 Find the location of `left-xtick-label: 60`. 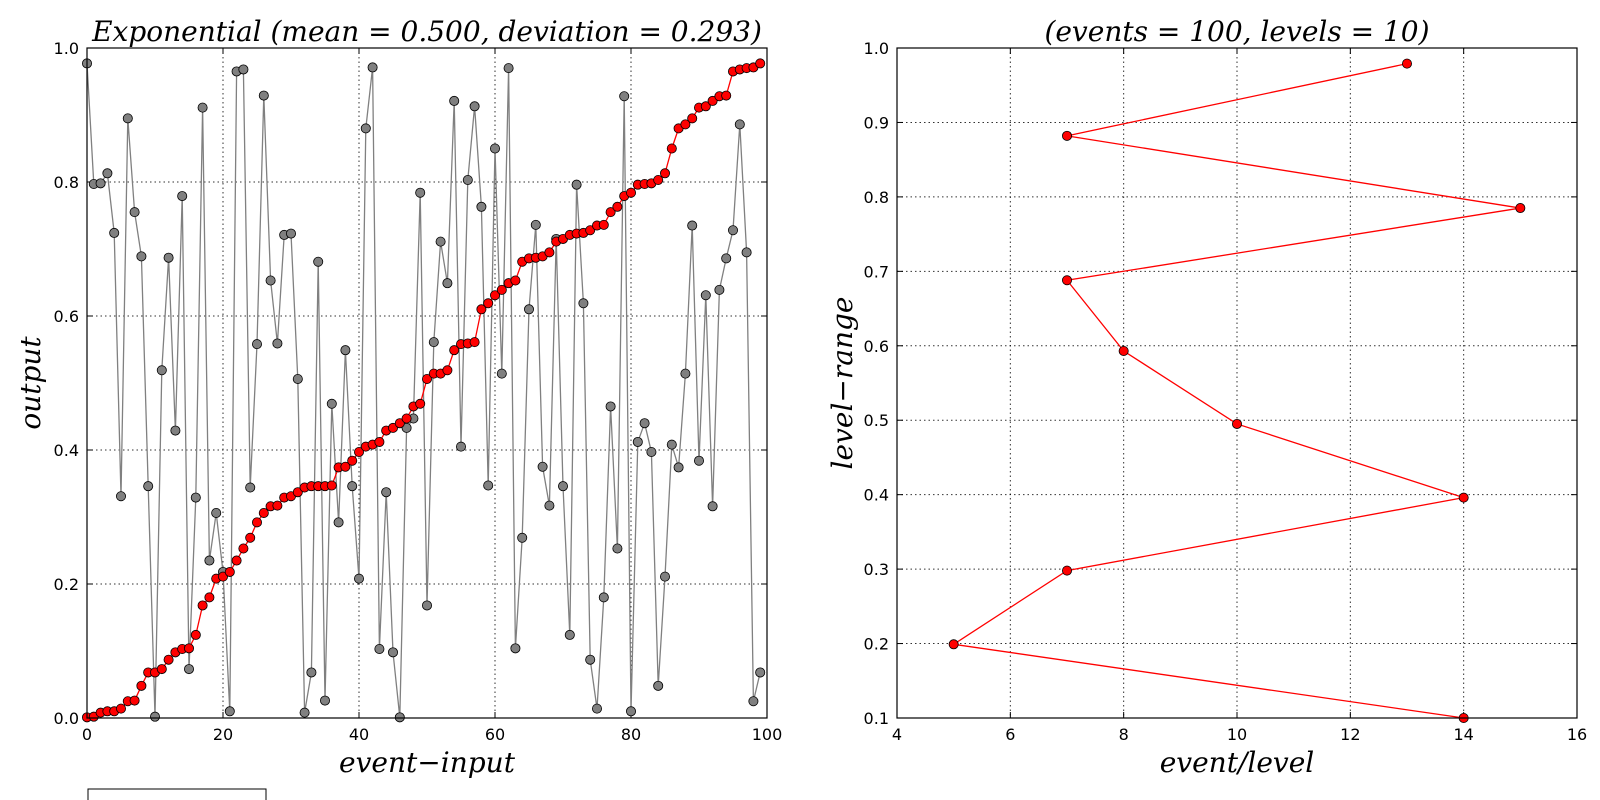

left-xtick-label: 60 is located at coordinates (495, 734).